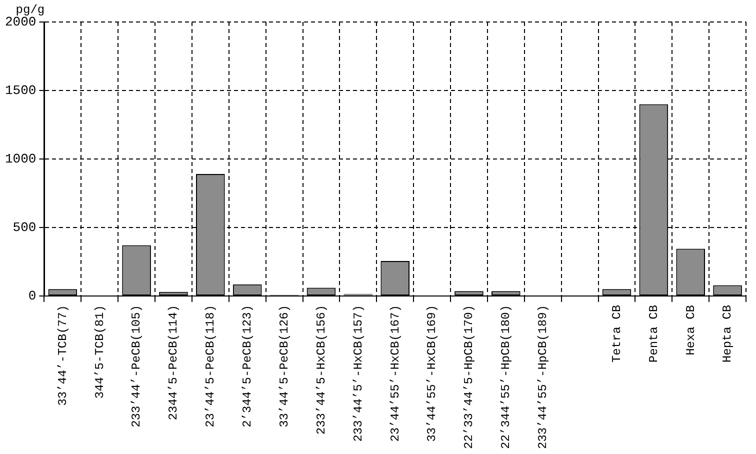  I want to click on x-tick-label: 2’344’5-PeCB(123), so click(247, 366).